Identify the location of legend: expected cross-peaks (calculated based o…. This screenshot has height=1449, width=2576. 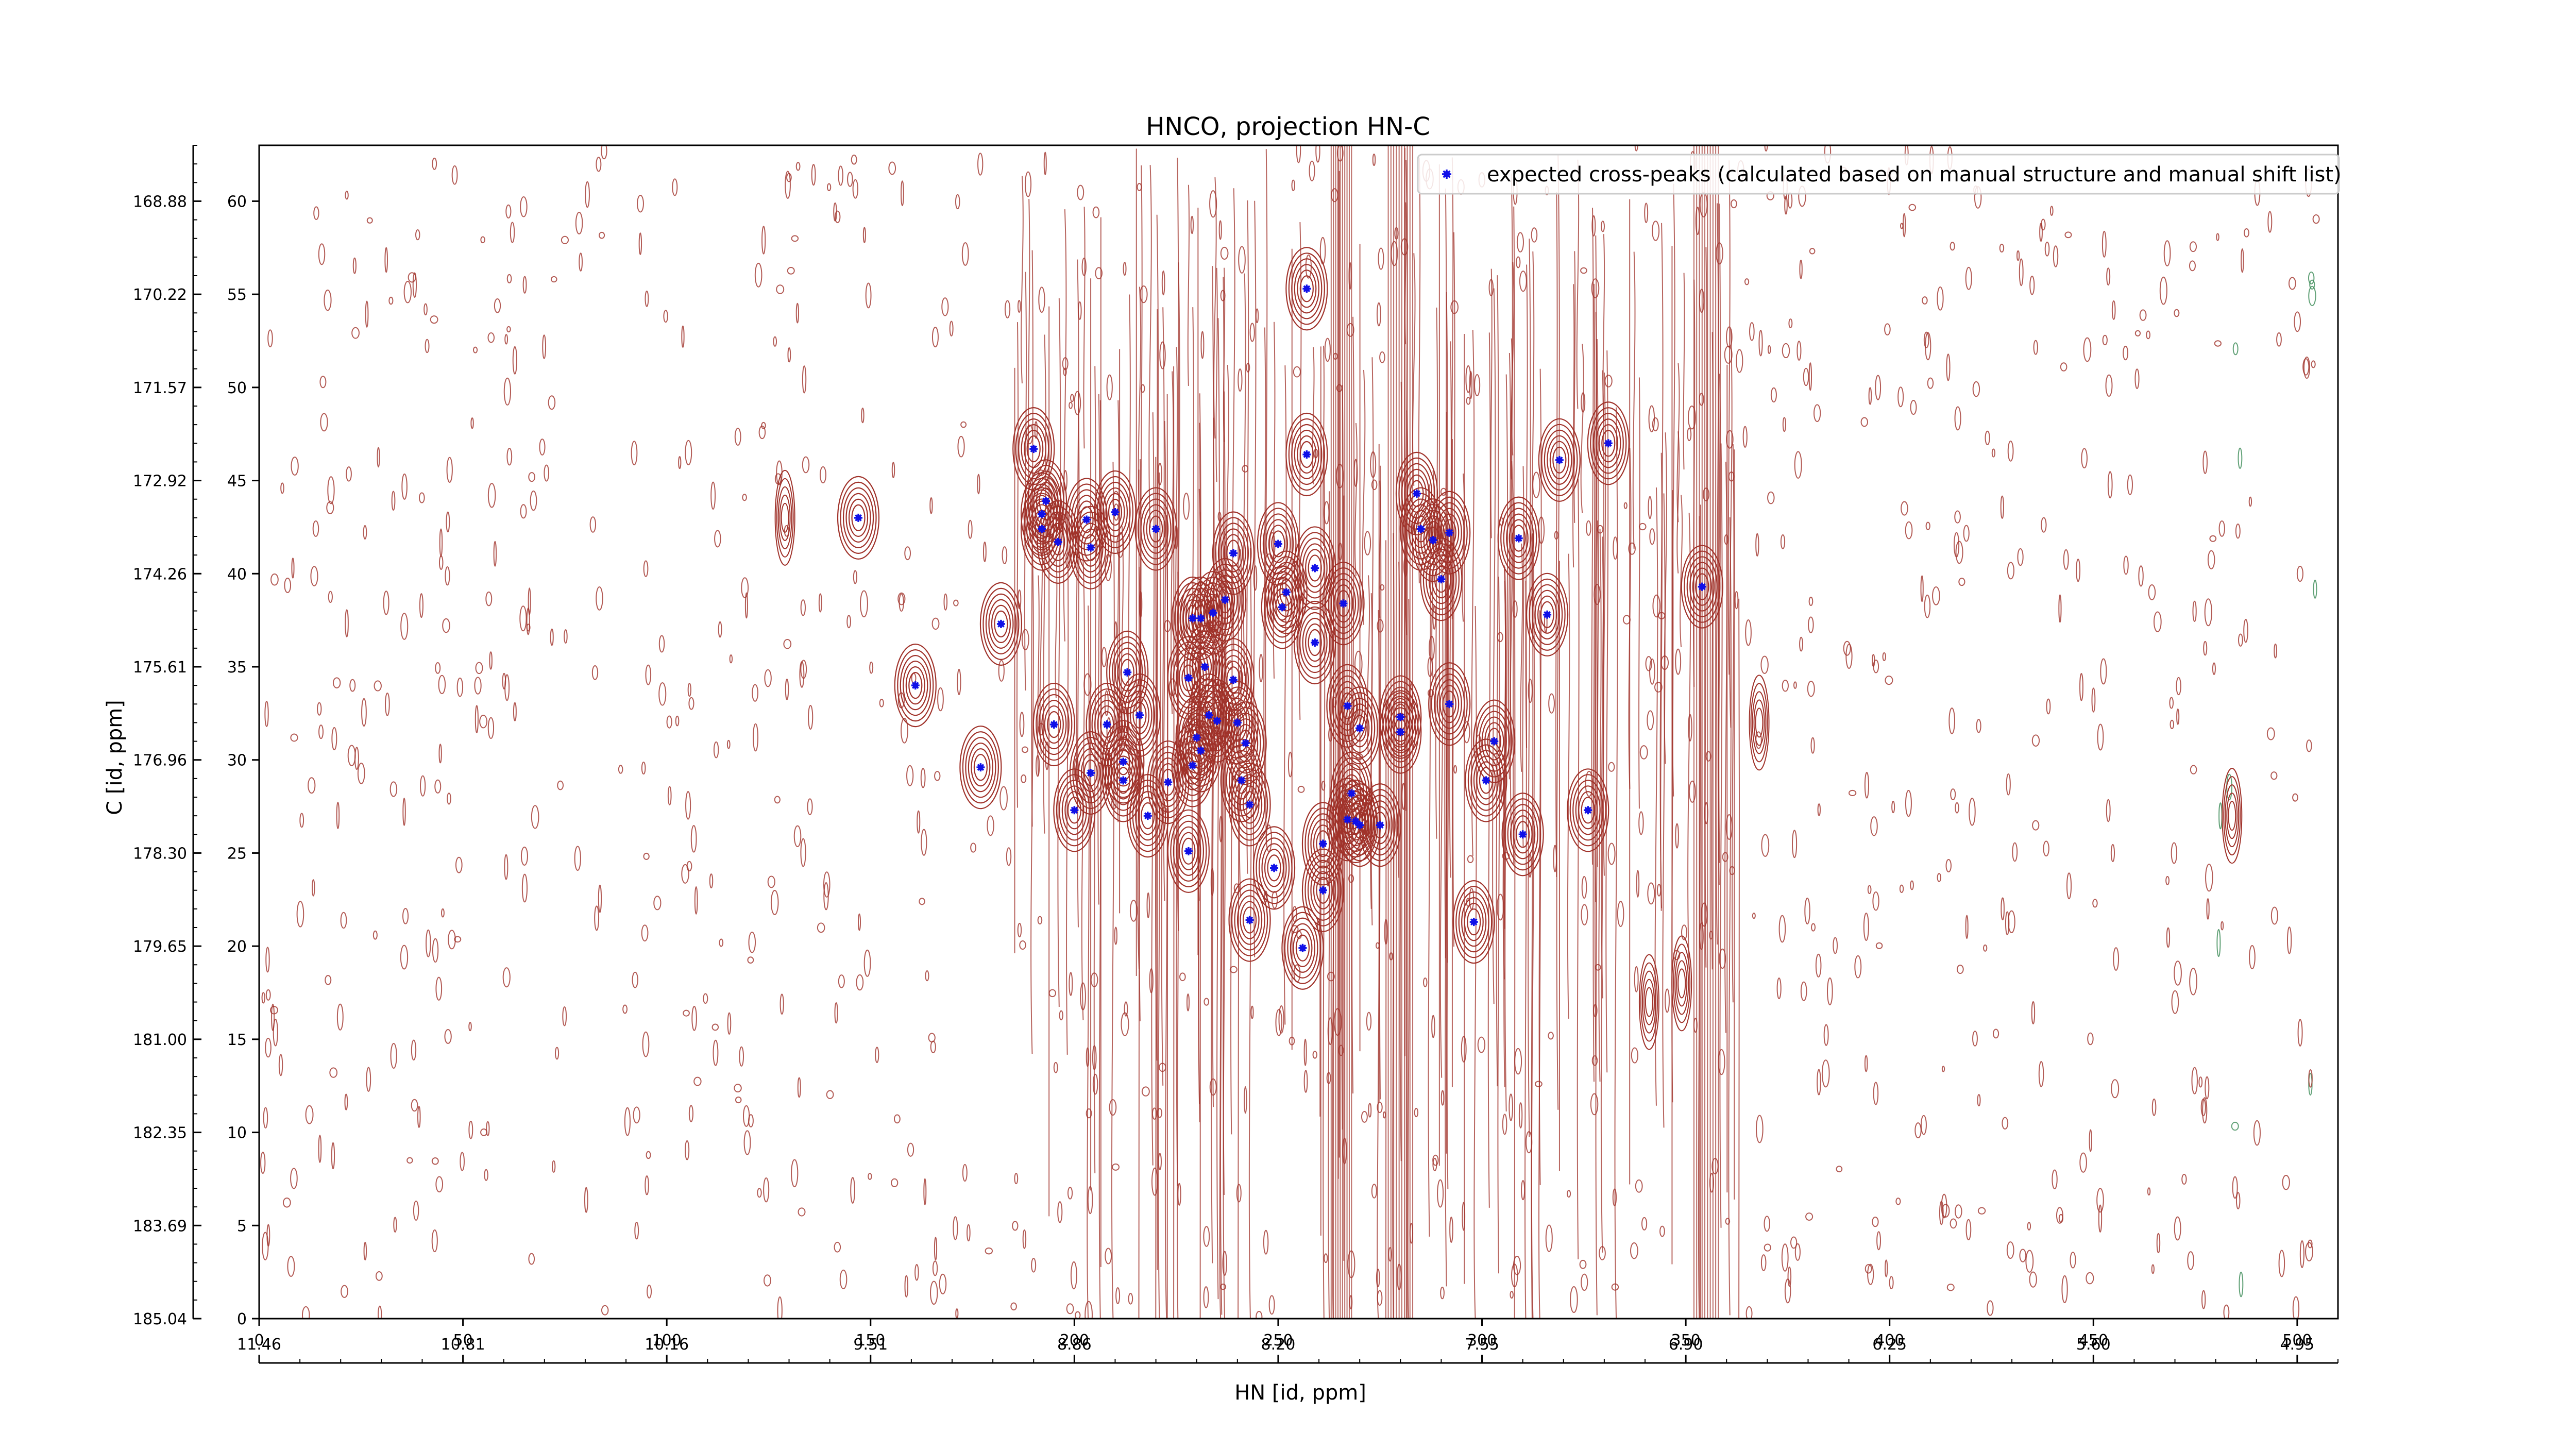
(1879, 174).